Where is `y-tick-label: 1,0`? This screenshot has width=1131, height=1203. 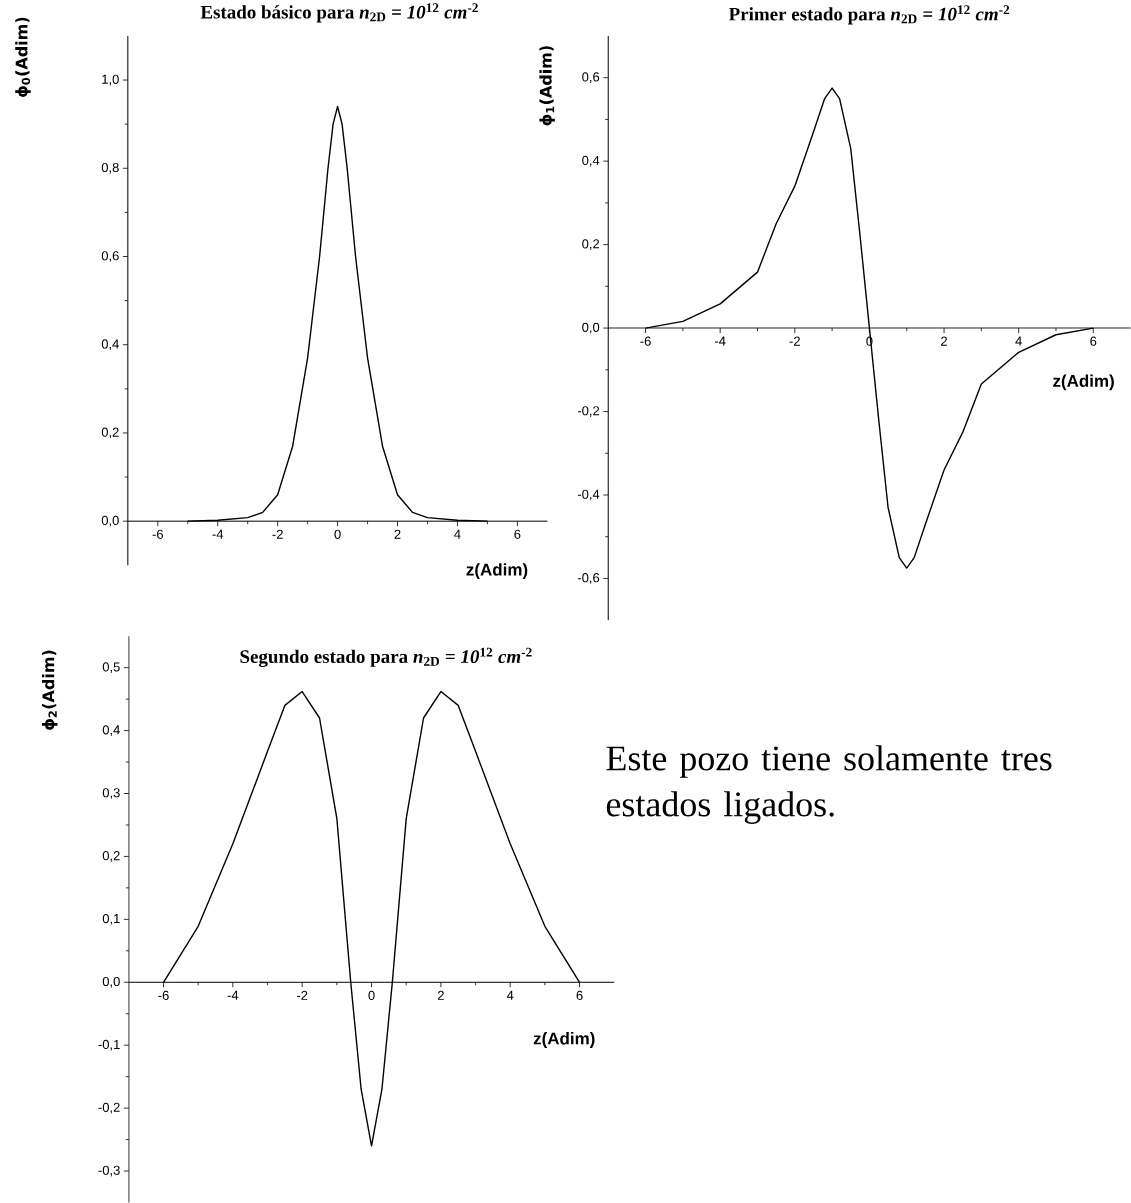
y-tick-label: 1,0 is located at coordinates (110, 80).